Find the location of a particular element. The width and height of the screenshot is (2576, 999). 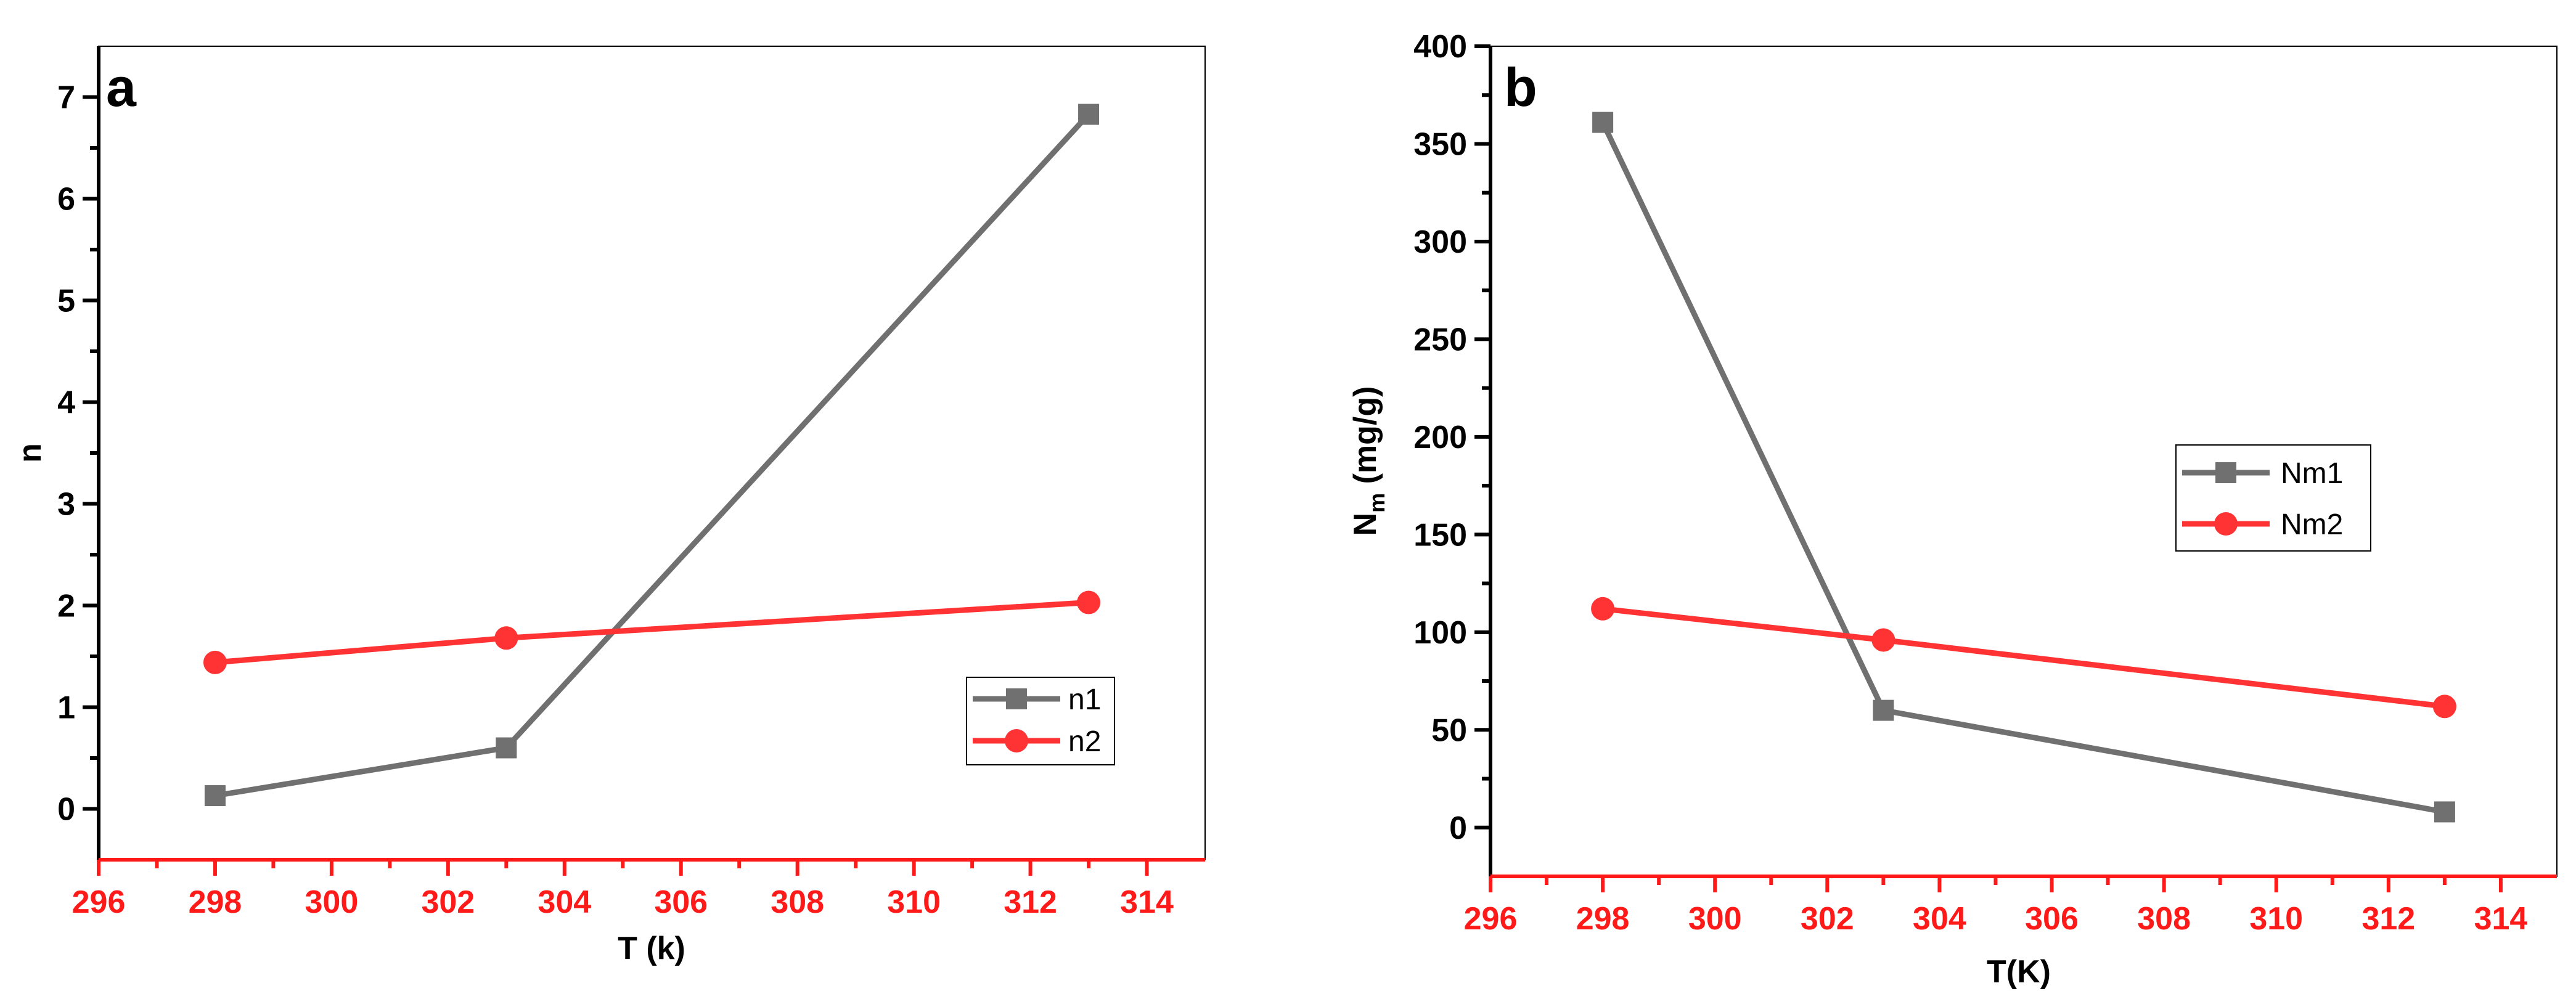

panel-b-y-axis-title: Nm (mg/g) is located at coordinates (1368, 461).